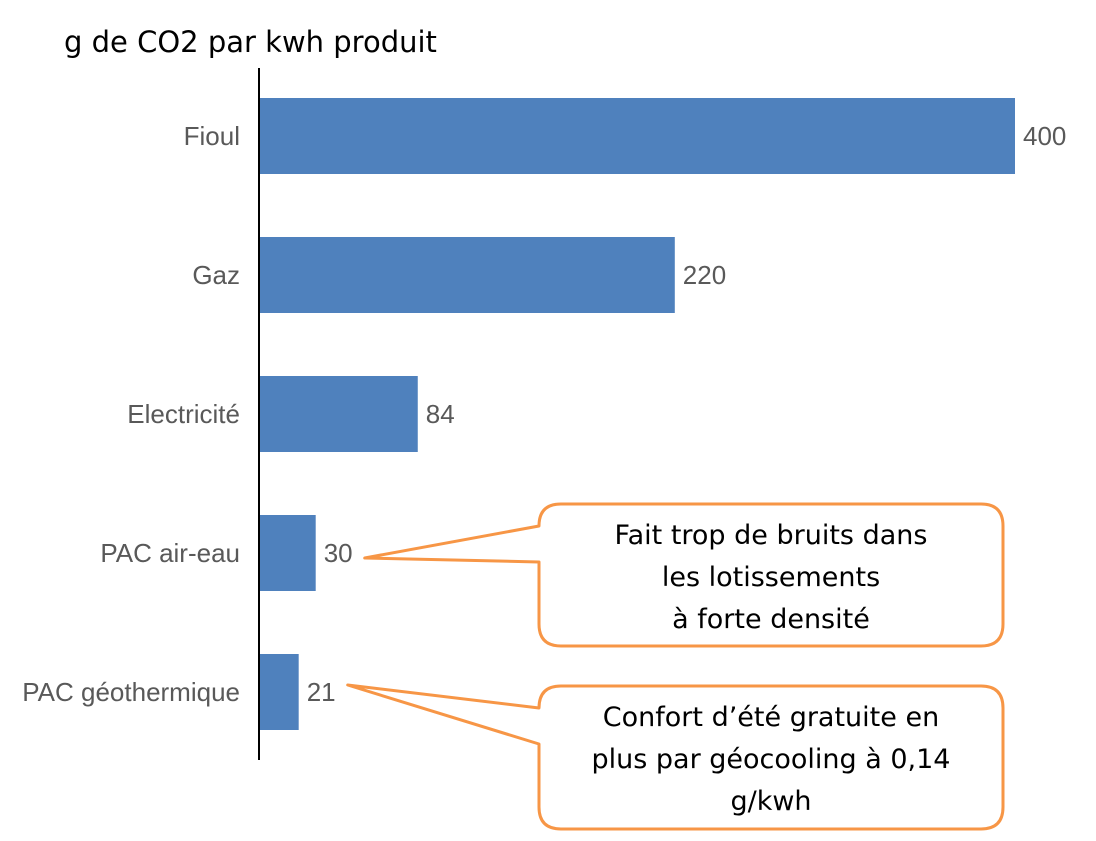 Image resolution: width=1096 pixels, height=841 pixels. I want to click on category-label-pac-geothermique: PAC géothermique, so click(131, 692).